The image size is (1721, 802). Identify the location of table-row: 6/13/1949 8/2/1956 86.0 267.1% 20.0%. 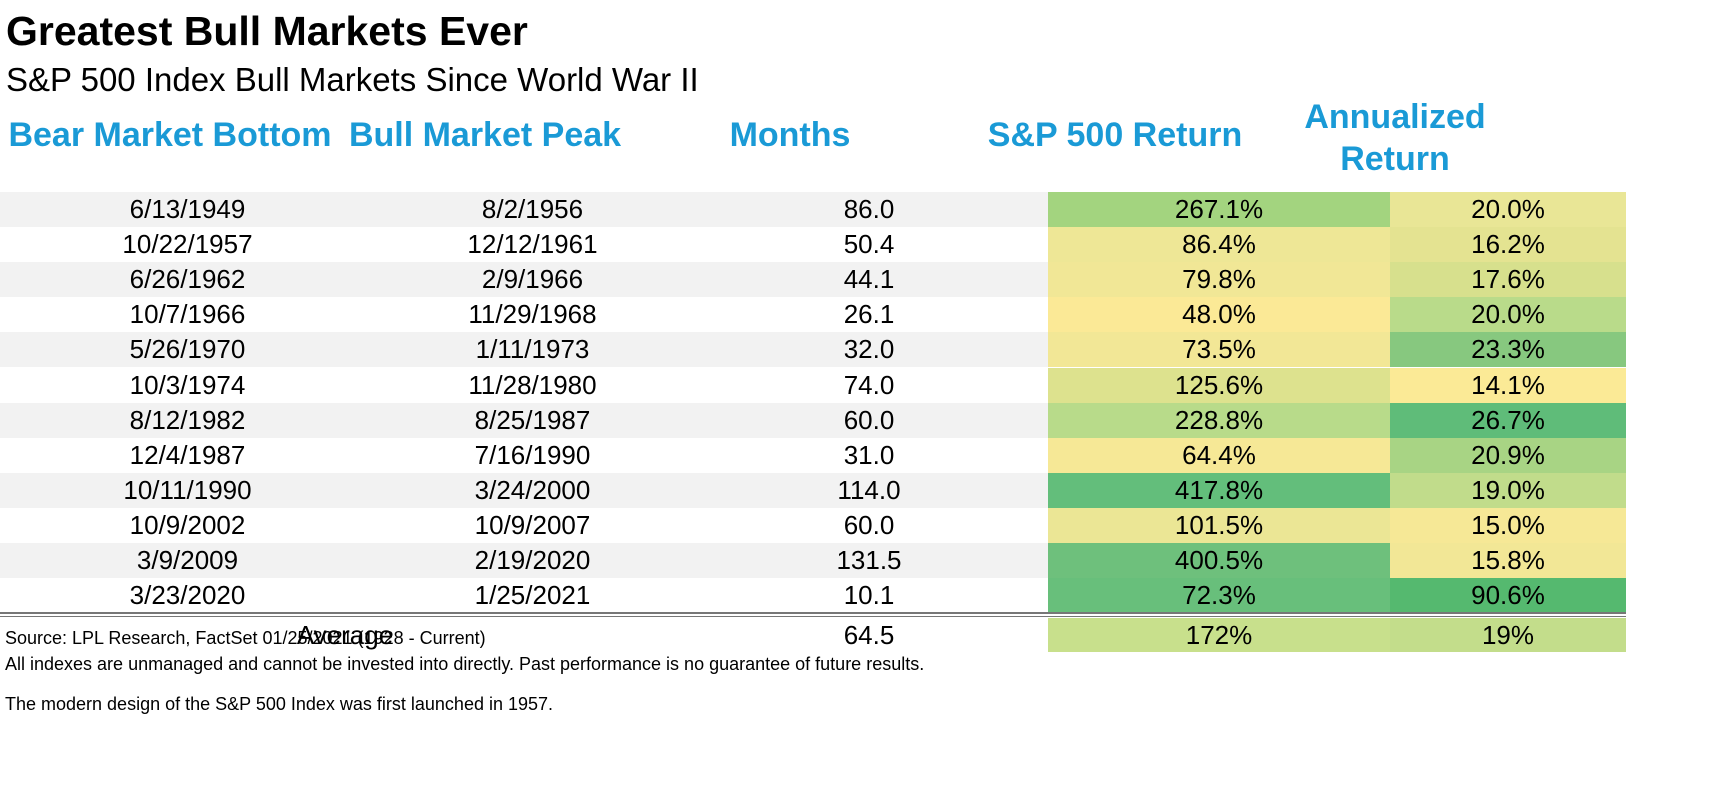
(860, 209).